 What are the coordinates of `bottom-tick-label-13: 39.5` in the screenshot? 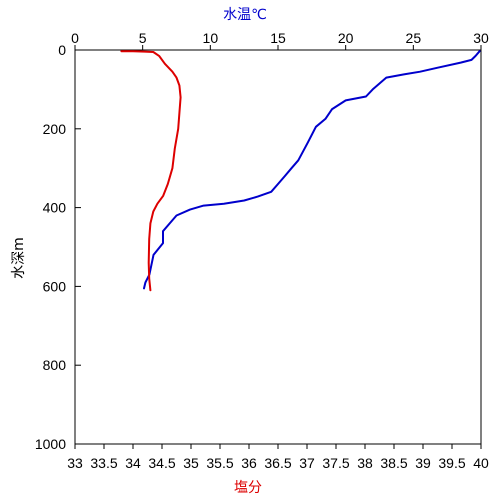 It's located at (451, 463).